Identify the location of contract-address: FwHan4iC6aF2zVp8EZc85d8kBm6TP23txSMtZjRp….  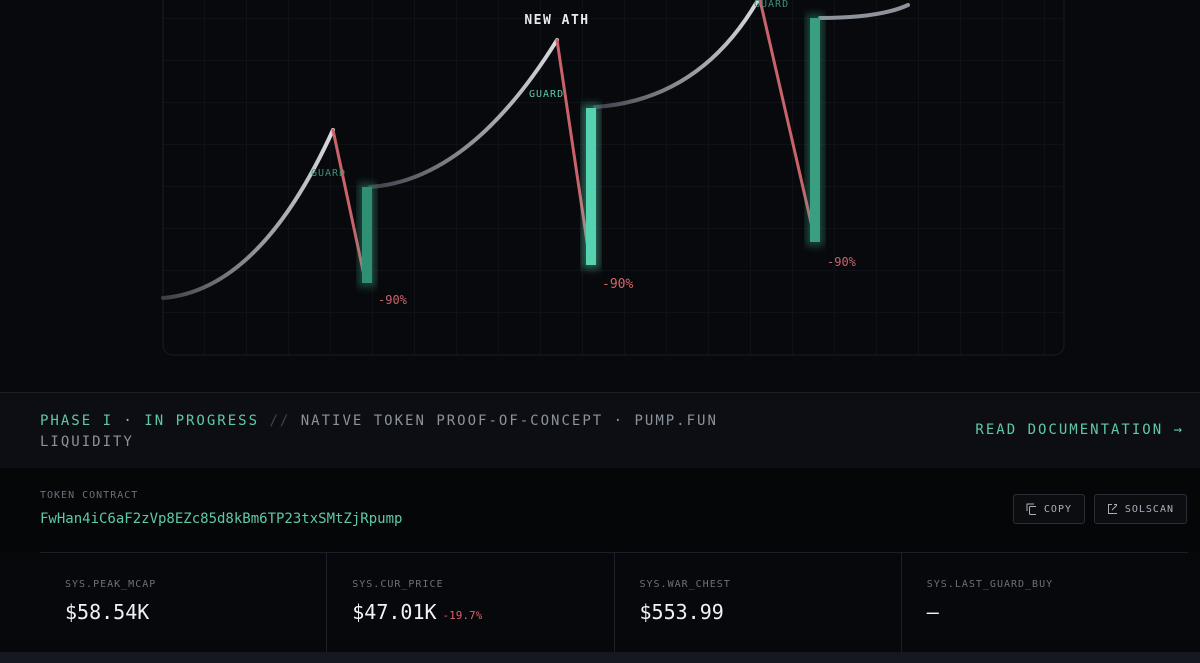
(221, 519).